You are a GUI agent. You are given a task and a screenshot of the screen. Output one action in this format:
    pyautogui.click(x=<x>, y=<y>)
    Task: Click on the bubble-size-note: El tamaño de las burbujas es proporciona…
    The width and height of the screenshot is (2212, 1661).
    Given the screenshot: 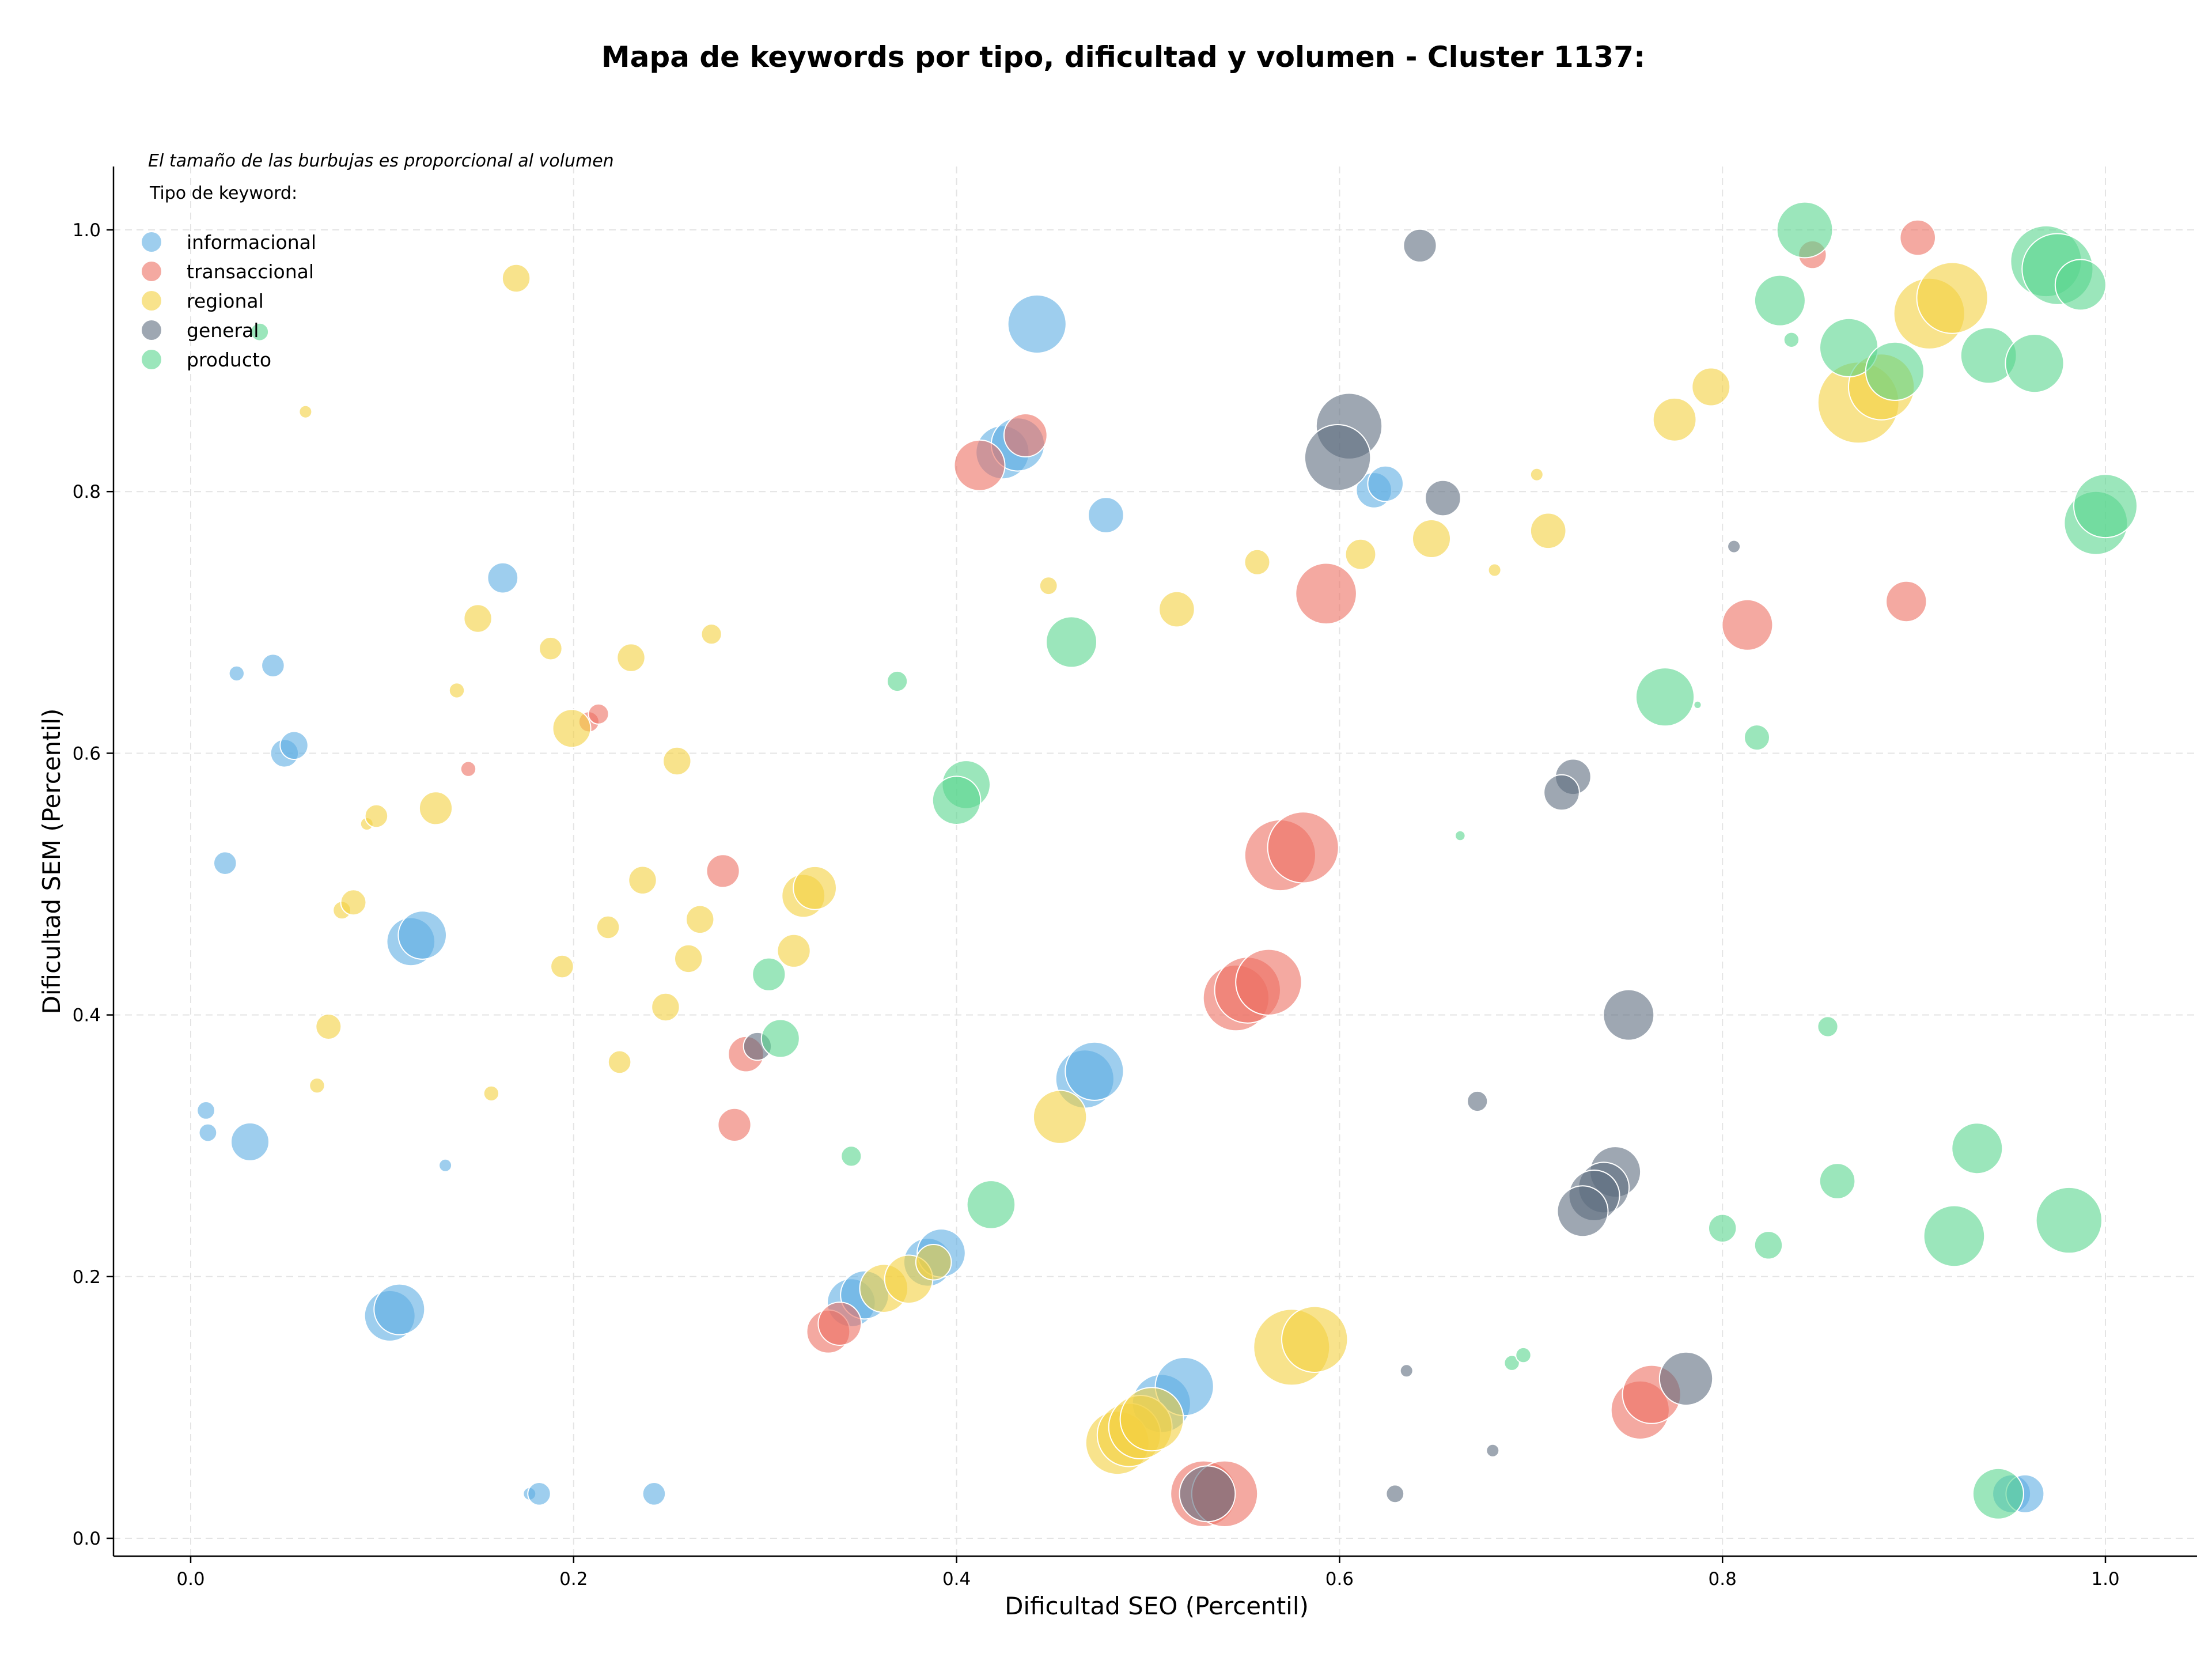 What is the action you would take?
    pyautogui.click(x=381, y=161)
    